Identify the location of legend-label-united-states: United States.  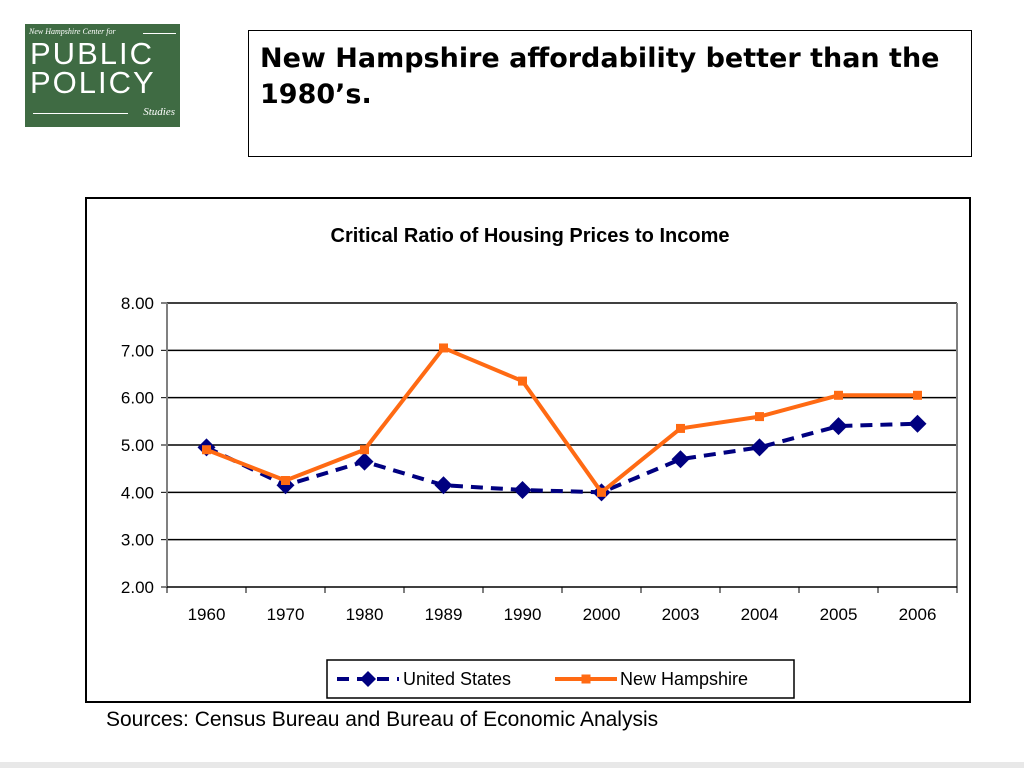
(457, 679).